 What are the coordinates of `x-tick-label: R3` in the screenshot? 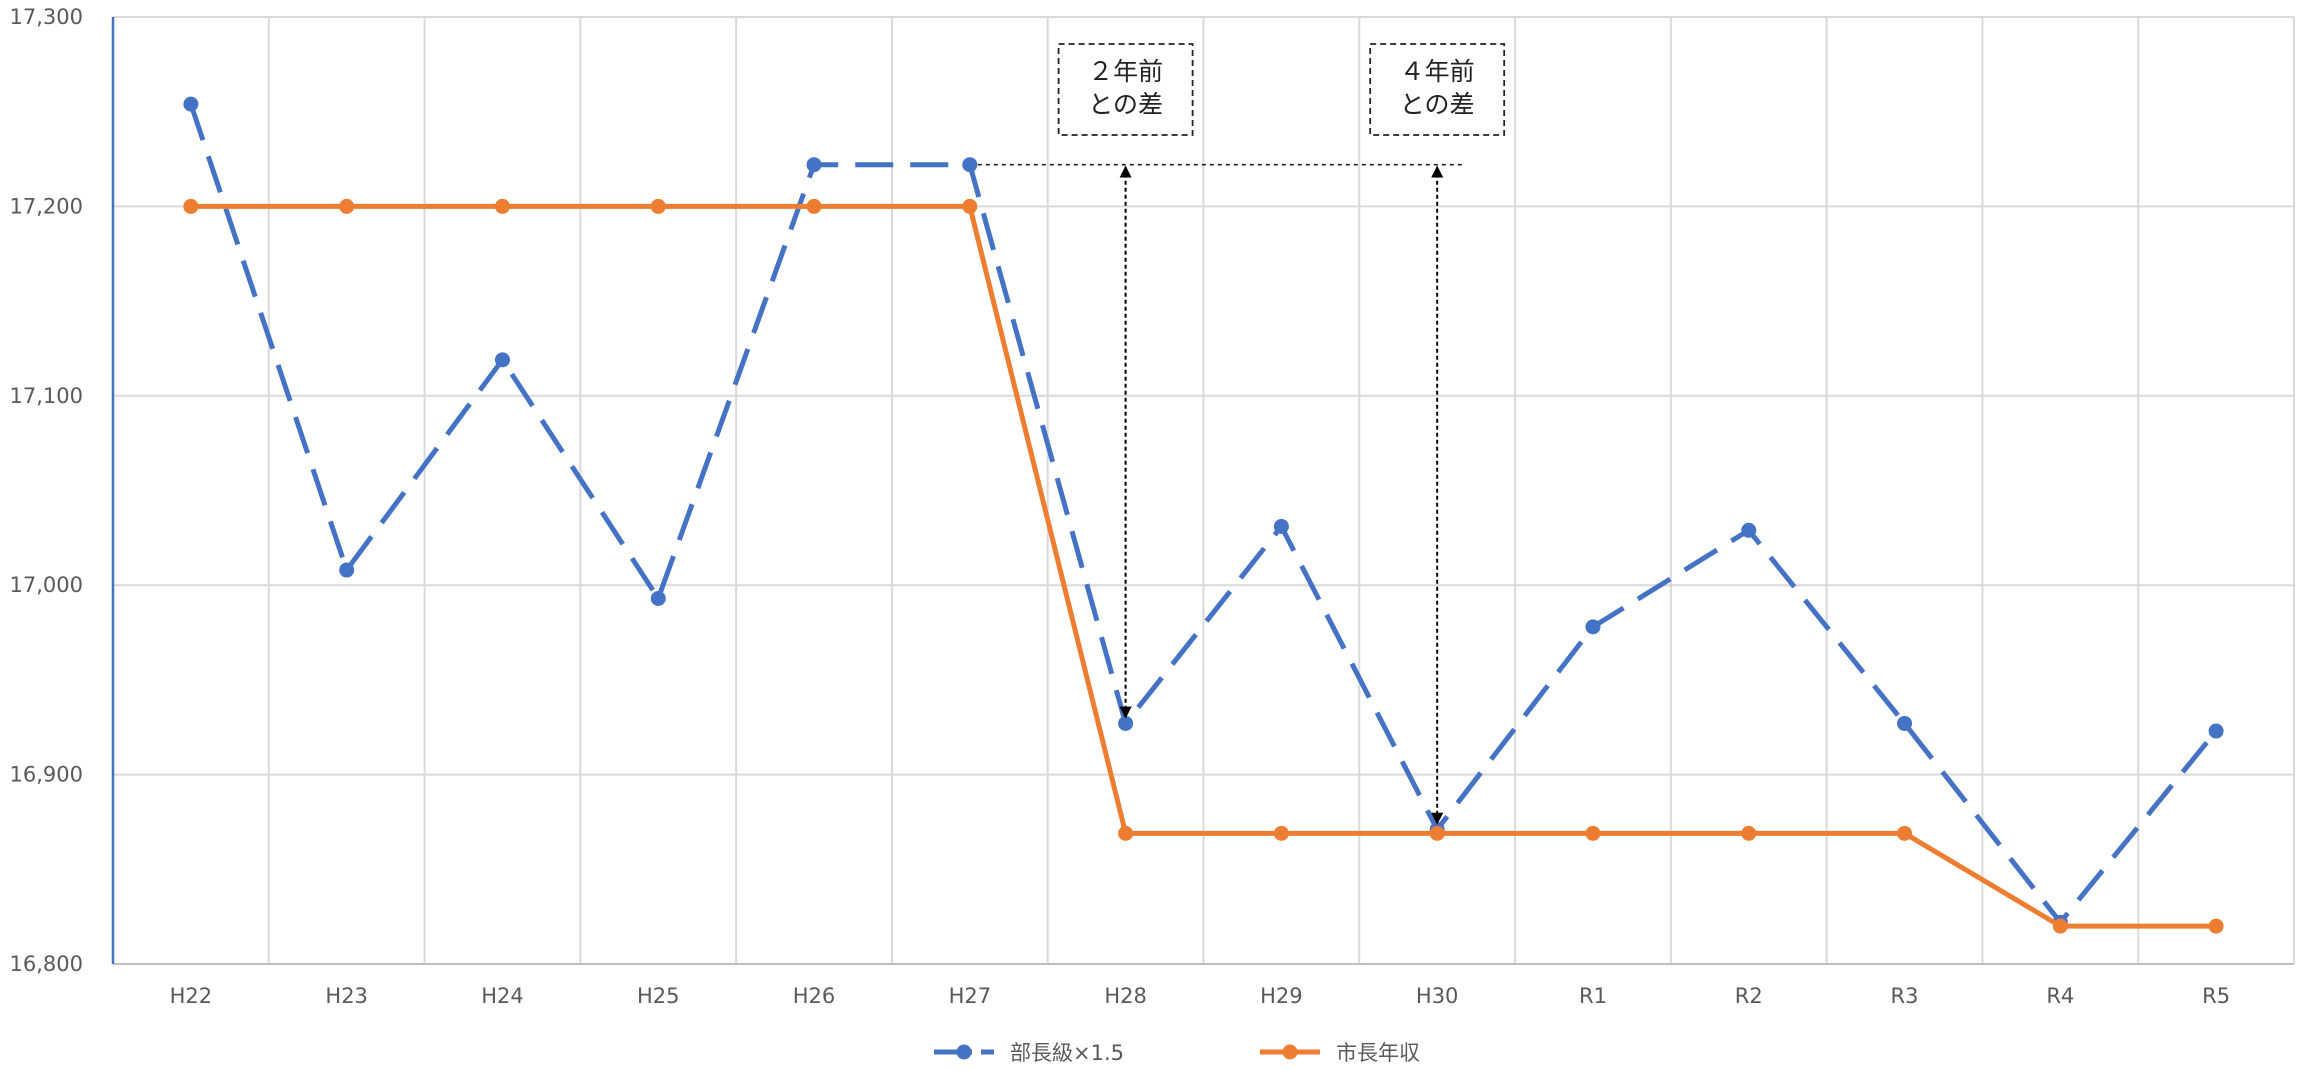 It's located at (1905, 996).